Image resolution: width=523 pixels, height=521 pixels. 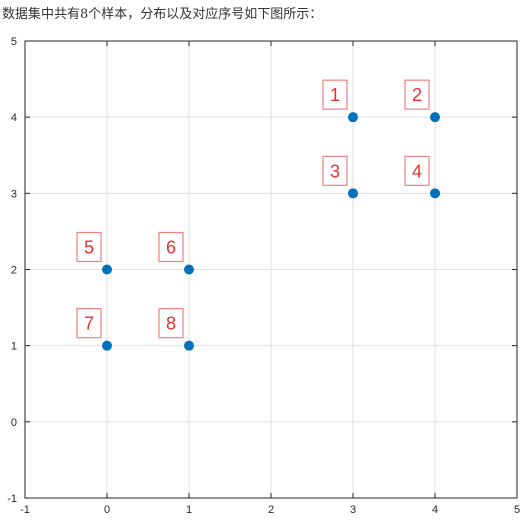 I want to click on x-tick-label: 5, so click(x=517, y=510).